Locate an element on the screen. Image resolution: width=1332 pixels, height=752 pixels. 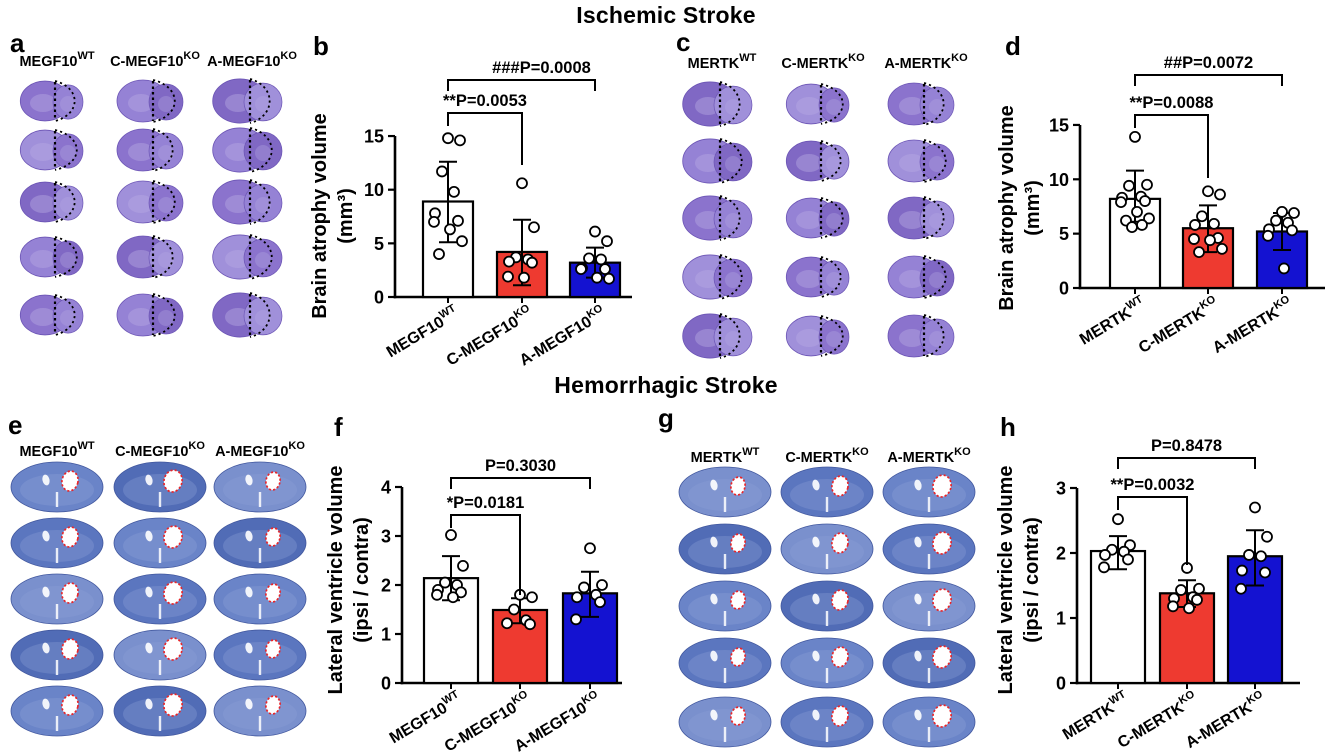
y-tick-label: 1 is located at coordinates (1061, 619).